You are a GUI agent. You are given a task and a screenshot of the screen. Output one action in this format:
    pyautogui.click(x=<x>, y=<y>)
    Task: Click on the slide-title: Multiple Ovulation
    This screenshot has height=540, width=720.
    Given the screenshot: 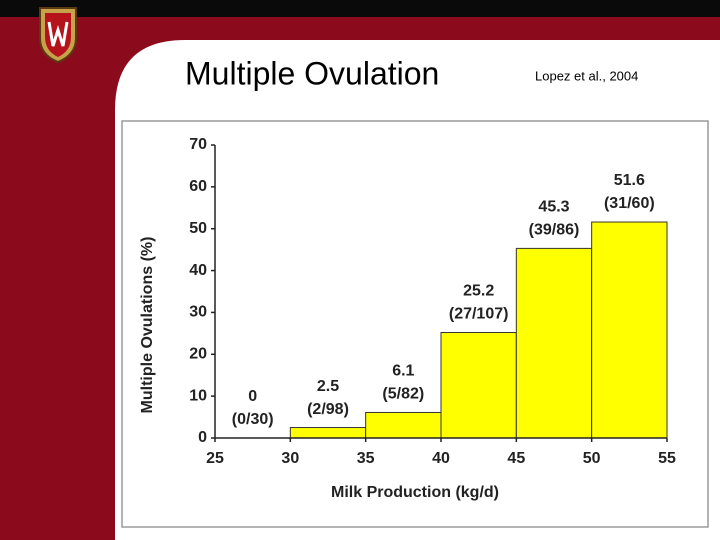 What is the action you would take?
    pyautogui.click(x=312, y=73)
    